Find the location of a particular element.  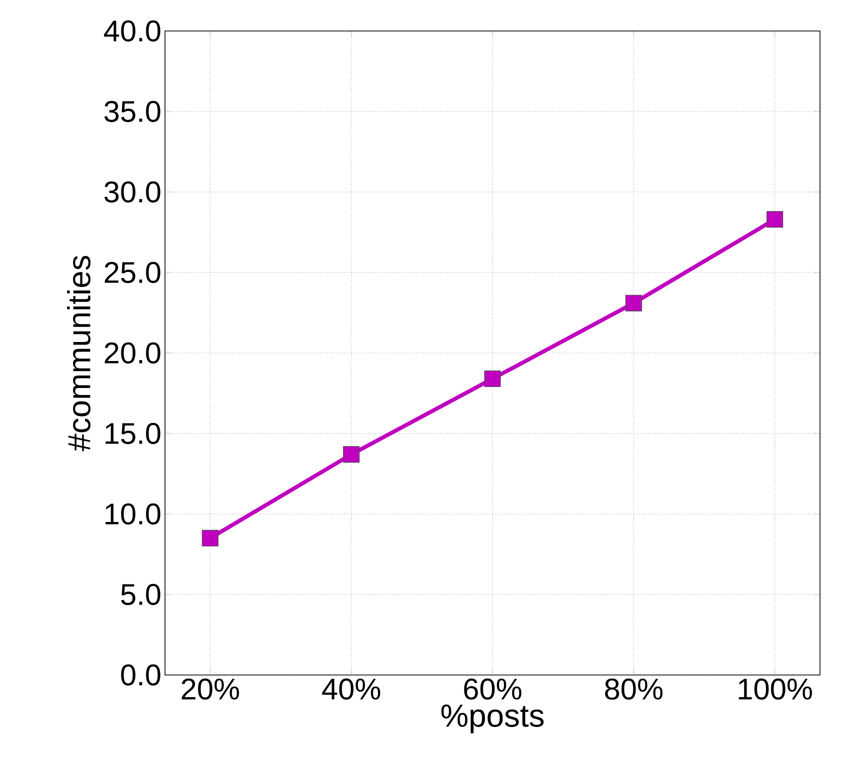

y-tick-label: 20.0 is located at coordinates (132, 353).